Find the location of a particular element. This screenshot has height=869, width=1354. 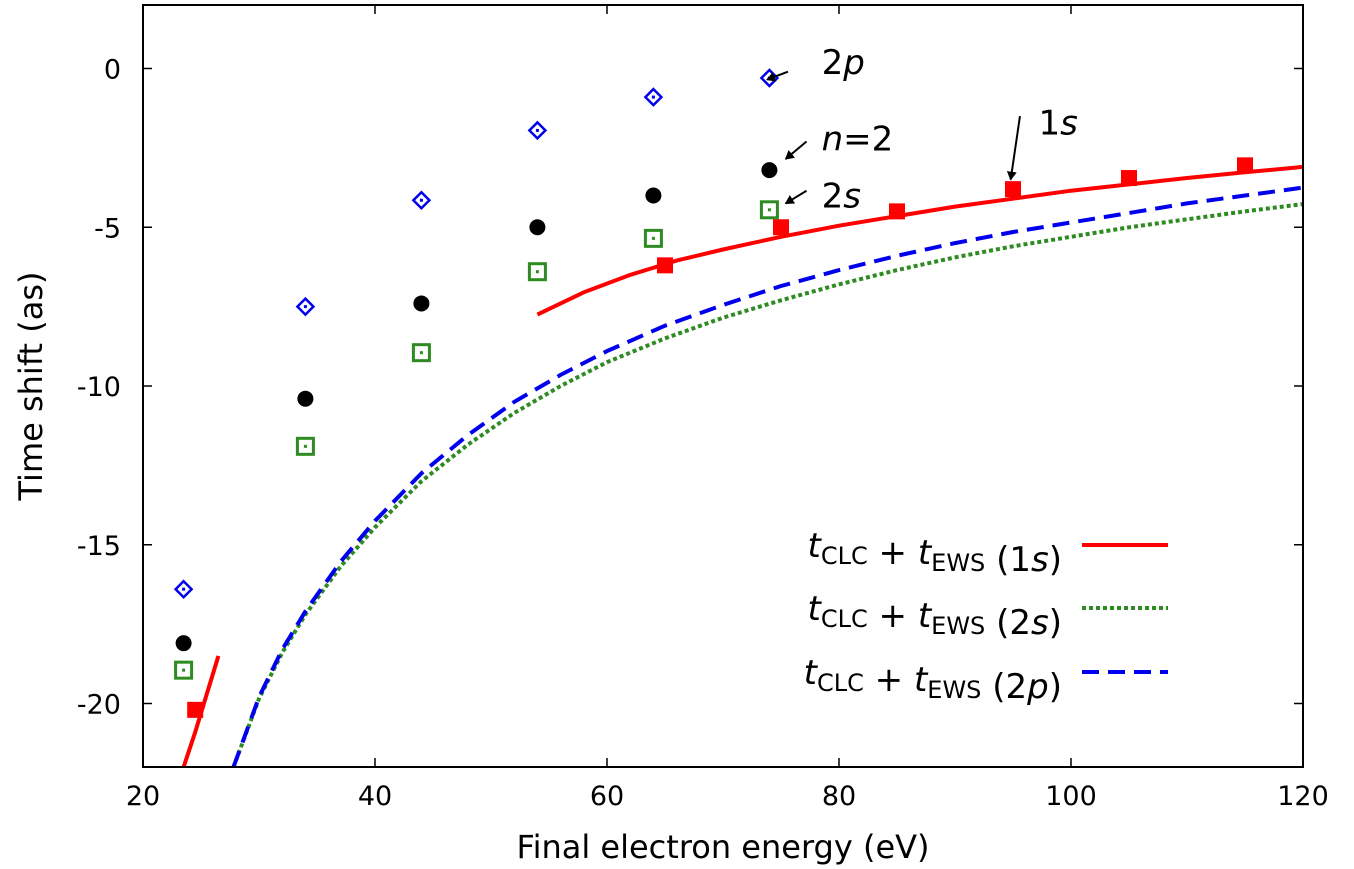

annotation-arrow-1s is located at coordinates (1013, 148).